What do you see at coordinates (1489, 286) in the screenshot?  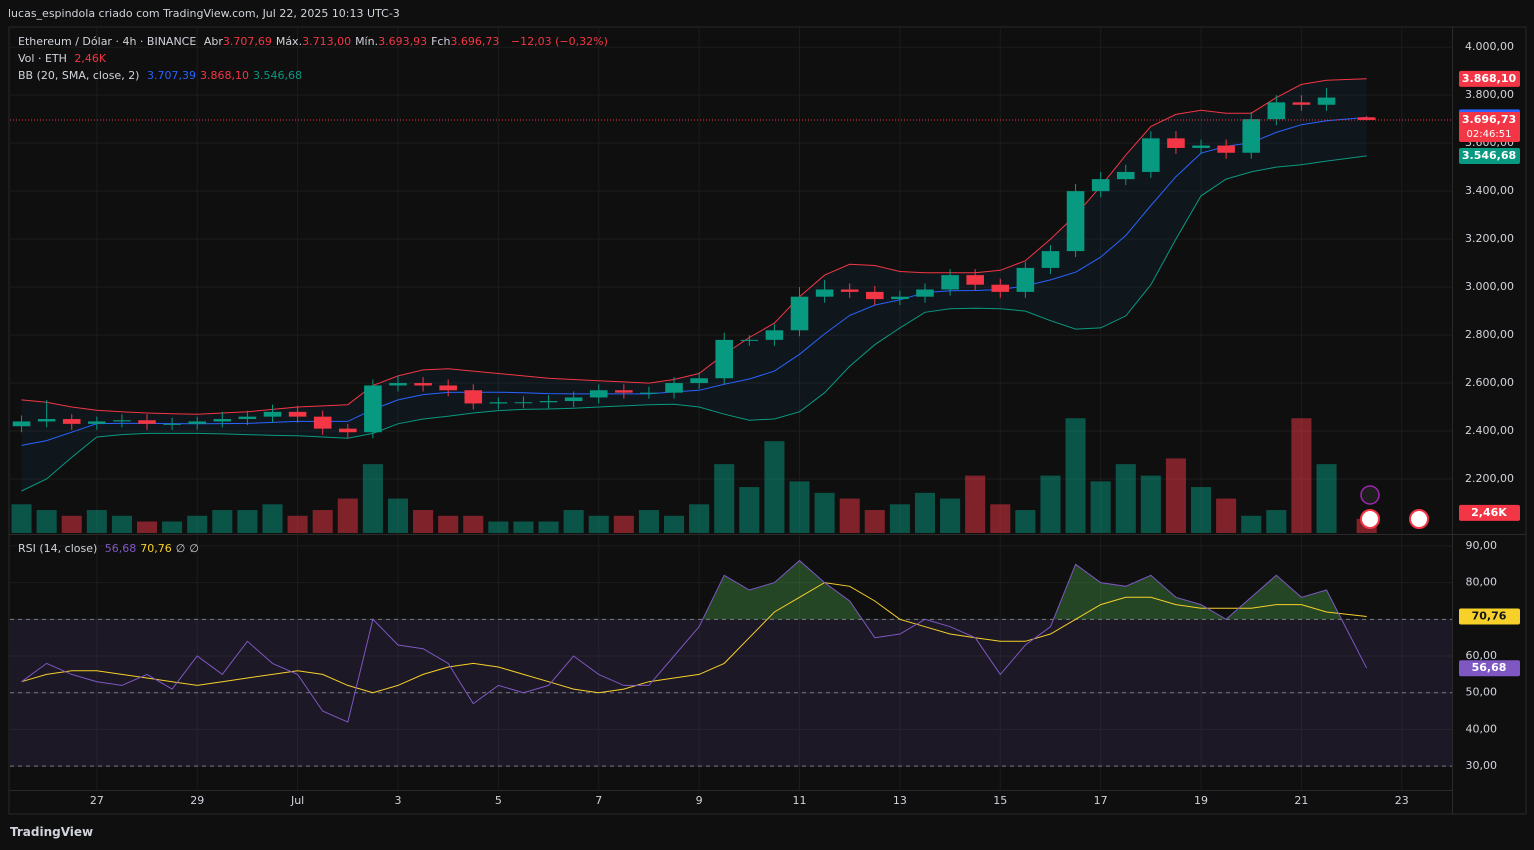 I see `y-tick-label: 3.000,00` at bounding box center [1489, 286].